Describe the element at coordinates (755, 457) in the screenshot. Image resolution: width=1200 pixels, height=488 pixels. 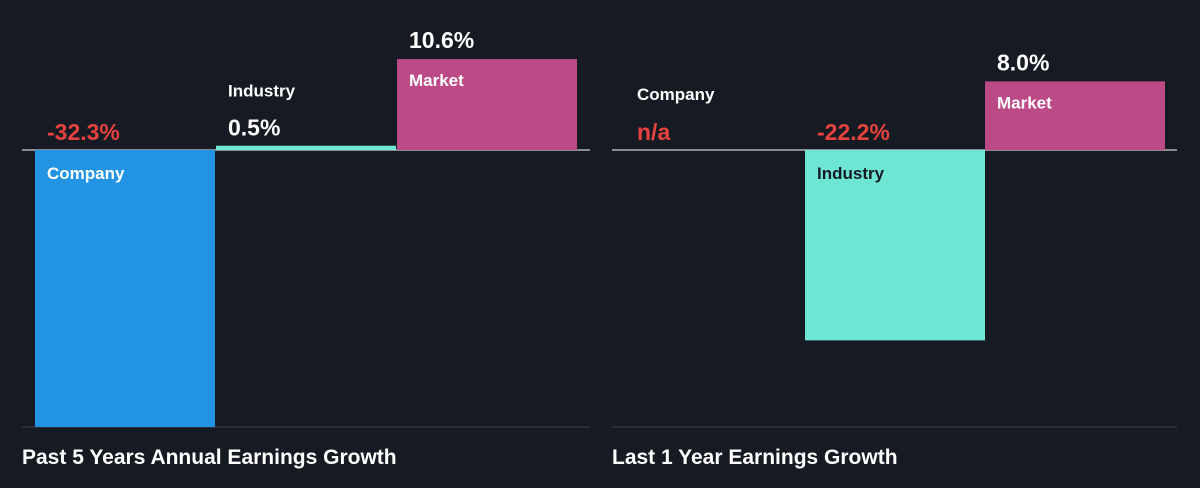
I see `chart-title: Last 1 Year Earnings Growth` at that location.